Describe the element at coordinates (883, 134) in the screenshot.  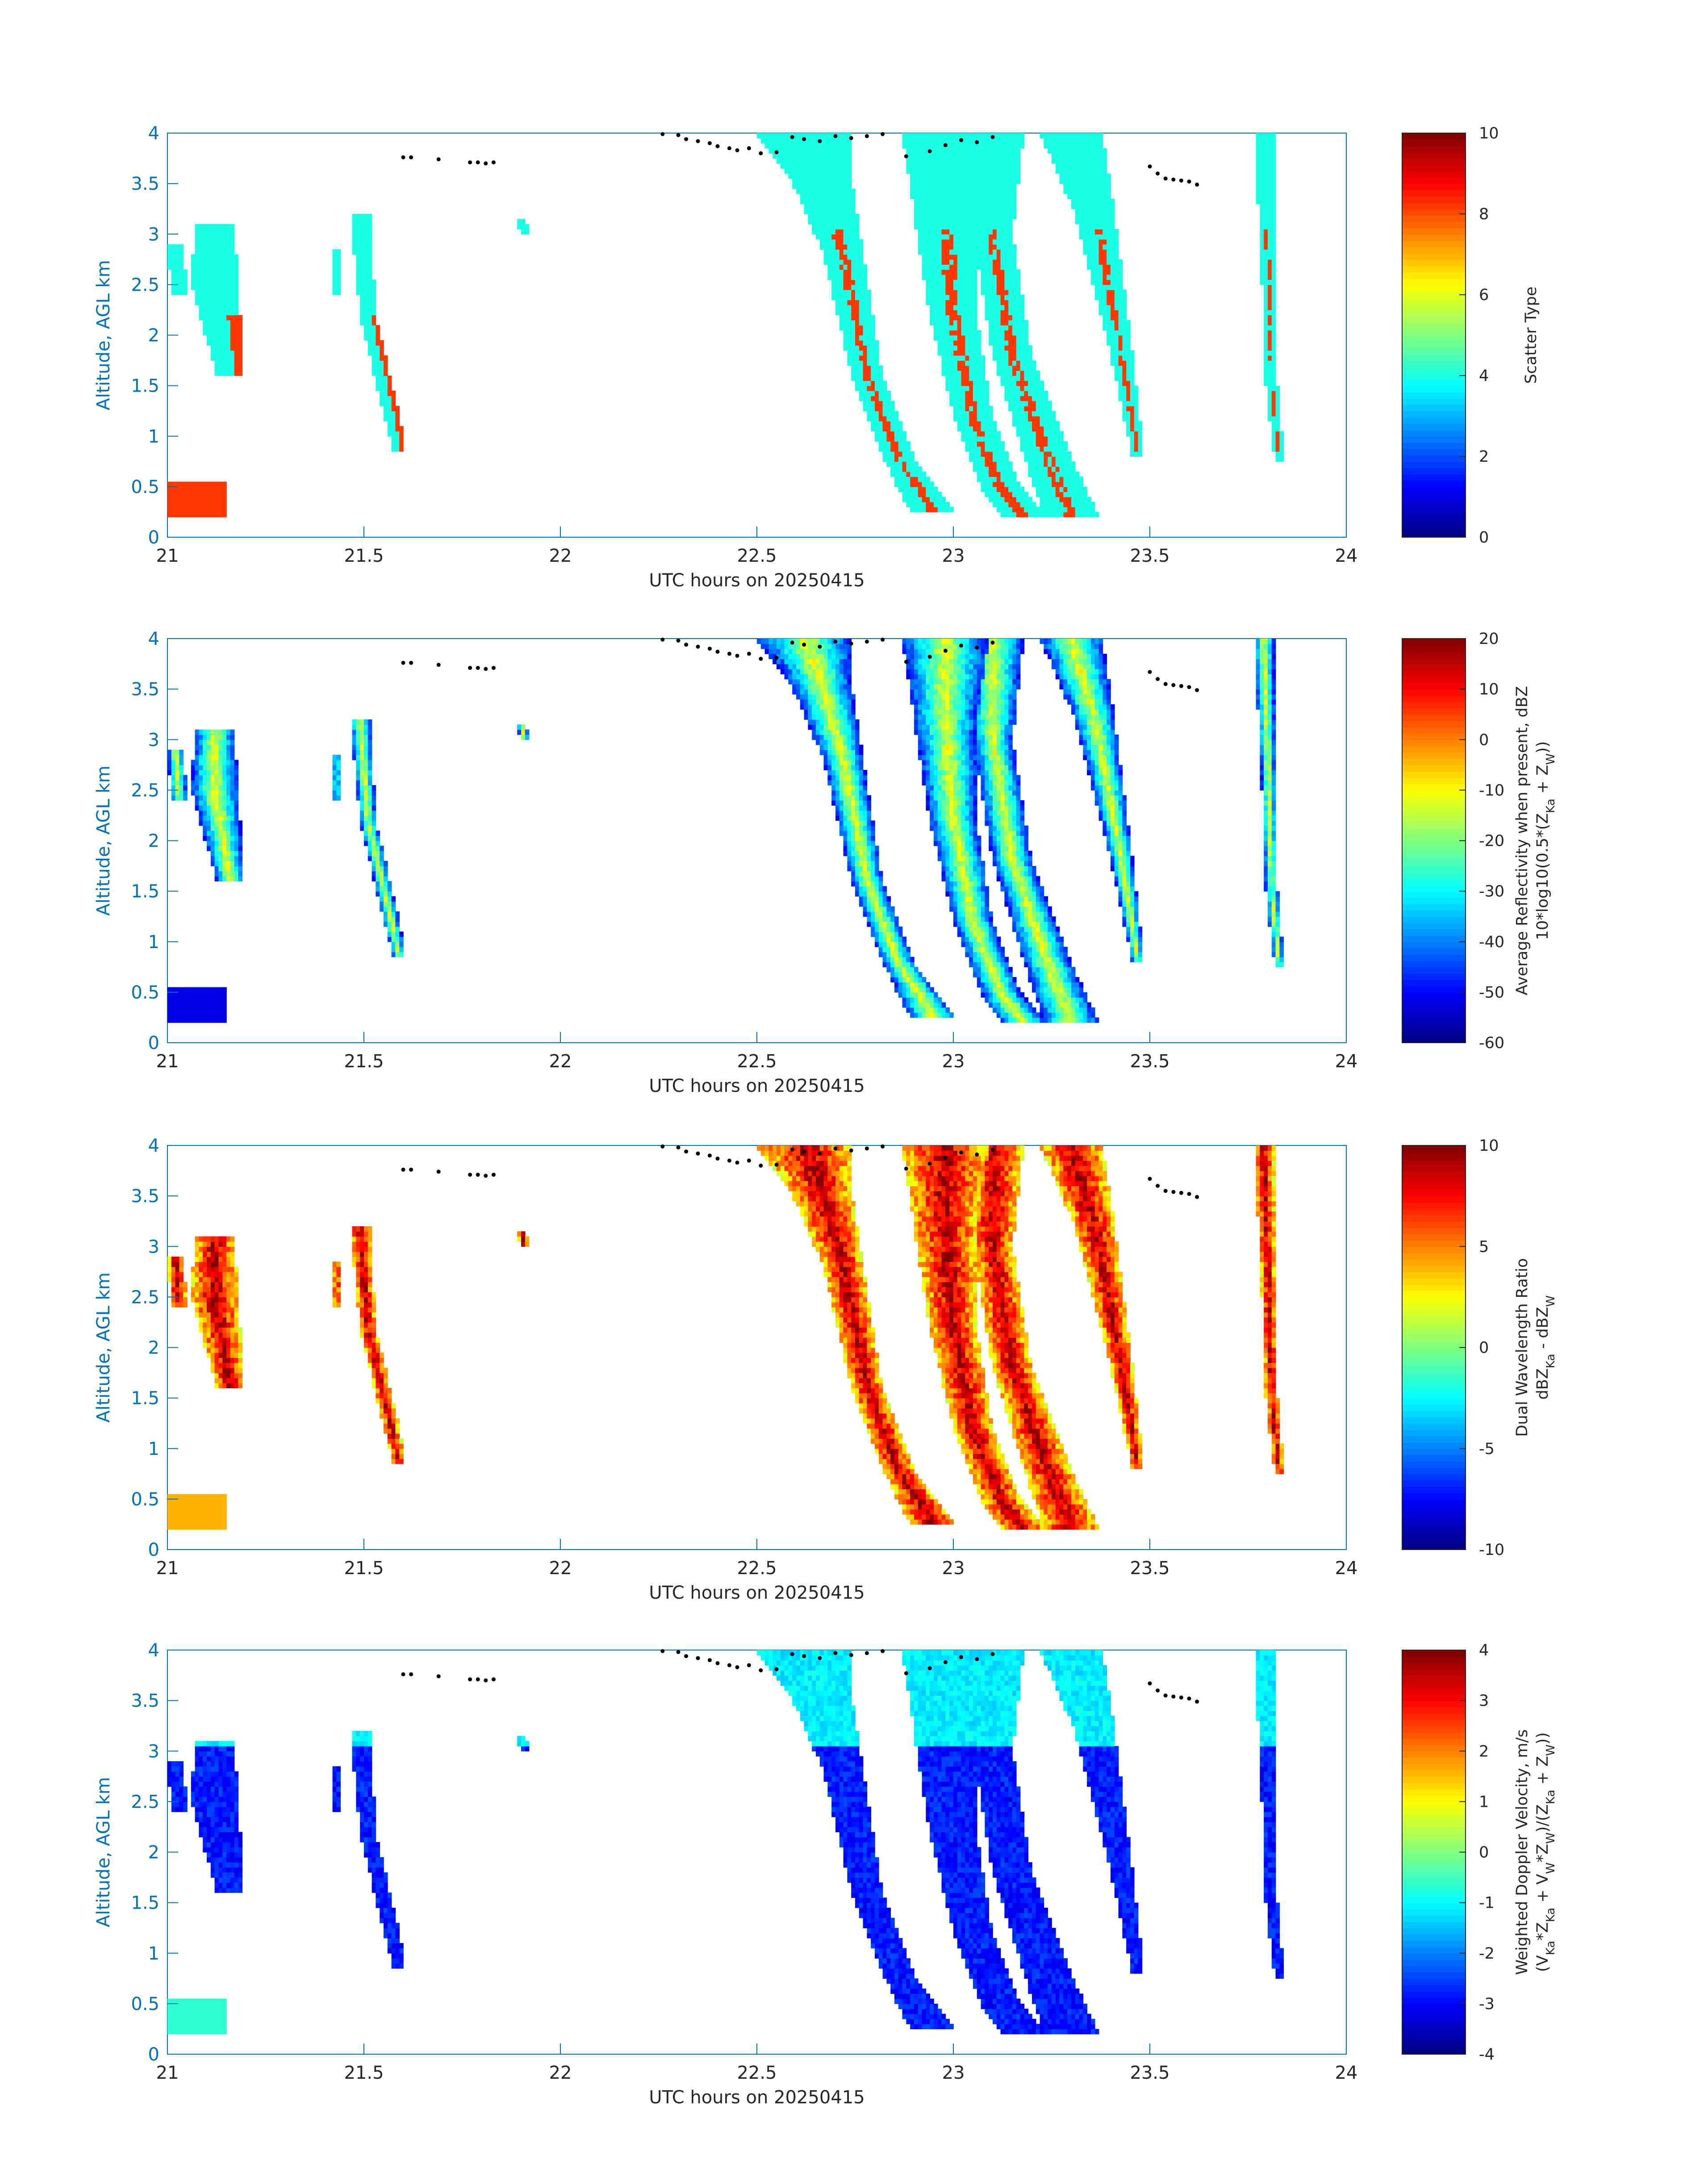
I see `cloud-top-dot` at that location.